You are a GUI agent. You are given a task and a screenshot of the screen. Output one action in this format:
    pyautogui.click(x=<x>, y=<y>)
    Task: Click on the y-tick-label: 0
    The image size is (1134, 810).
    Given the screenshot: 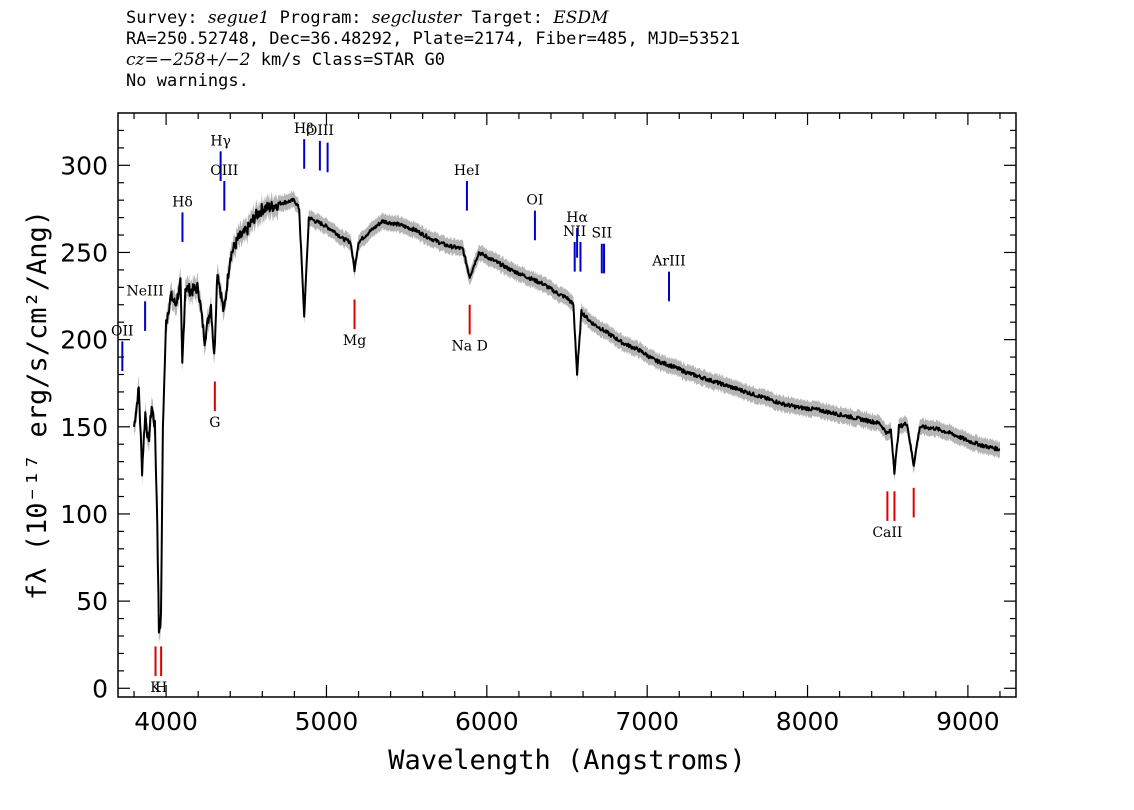 What is the action you would take?
    pyautogui.click(x=100, y=688)
    